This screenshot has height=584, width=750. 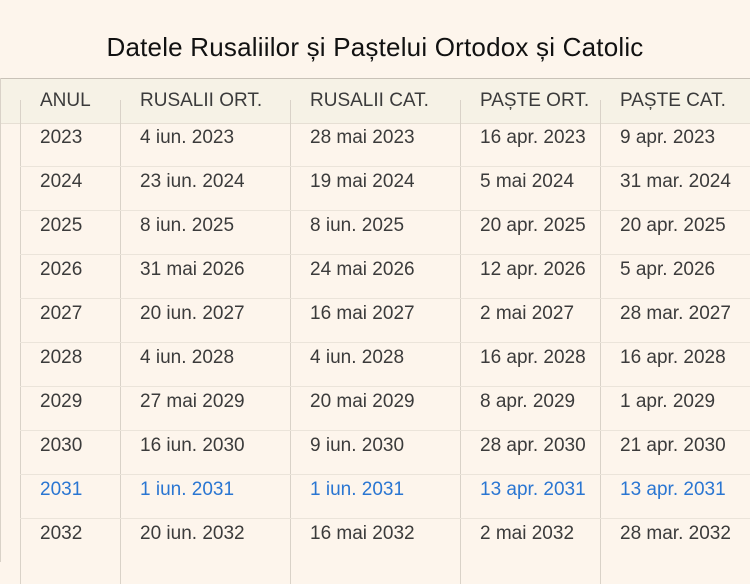 What do you see at coordinates (533, 357) in the screenshot?
I see `cell-easter-orthodox: 16 apr. 2028` at bounding box center [533, 357].